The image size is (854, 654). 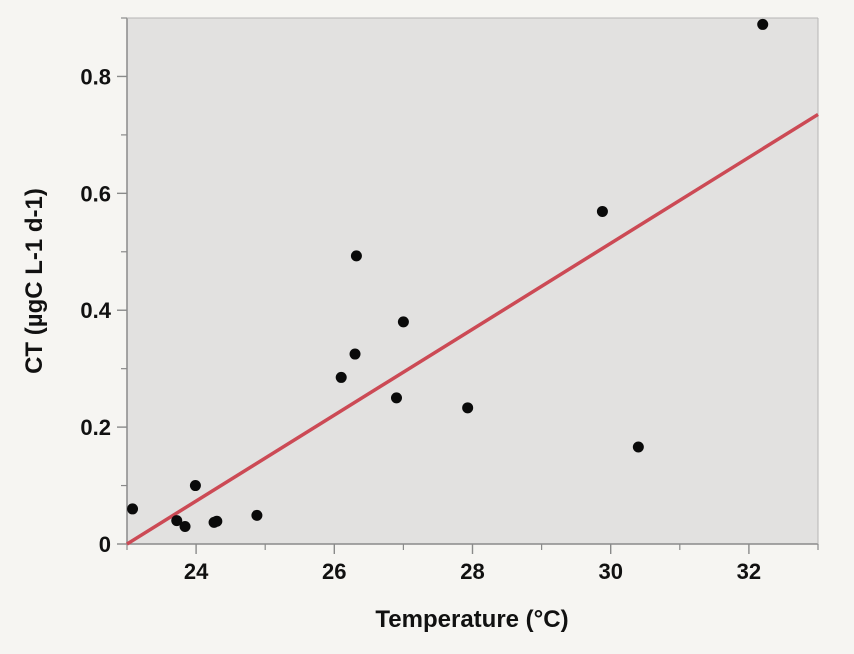 What do you see at coordinates (95, 427) in the screenshot?
I see `y-tick-label: 0.2` at bounding box center [95, 427].